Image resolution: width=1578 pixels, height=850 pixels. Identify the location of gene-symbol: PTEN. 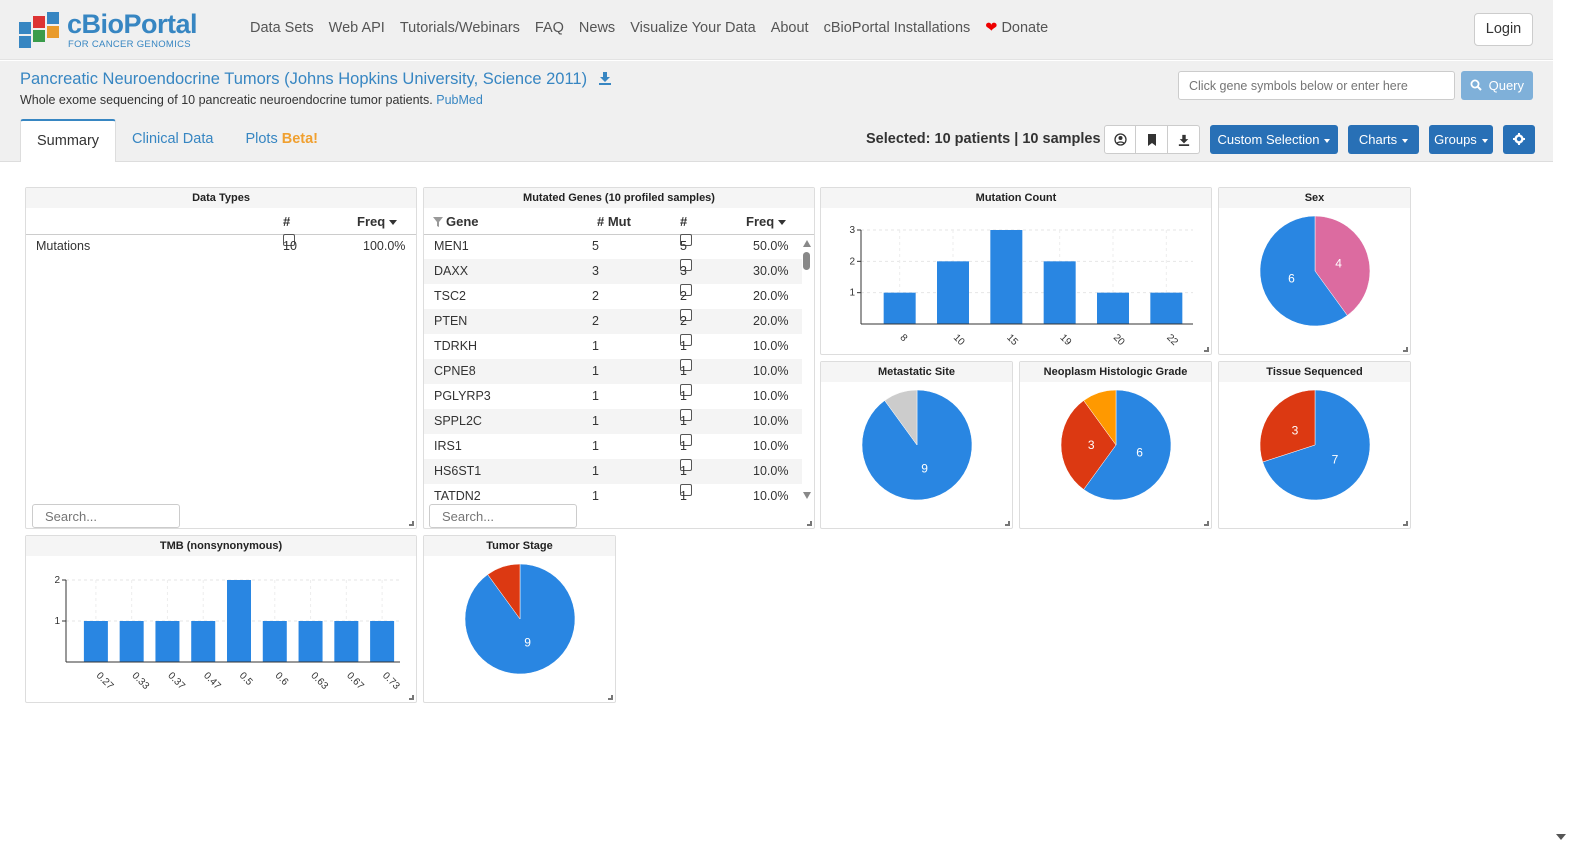
(451, 321).